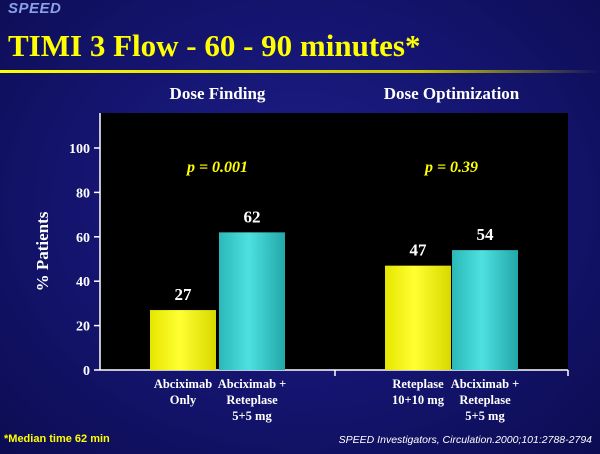  What do you see at coordinates (79, 149) in the screenshot?
I see `y-tick-label: 100` at bounding box center [79, 149].